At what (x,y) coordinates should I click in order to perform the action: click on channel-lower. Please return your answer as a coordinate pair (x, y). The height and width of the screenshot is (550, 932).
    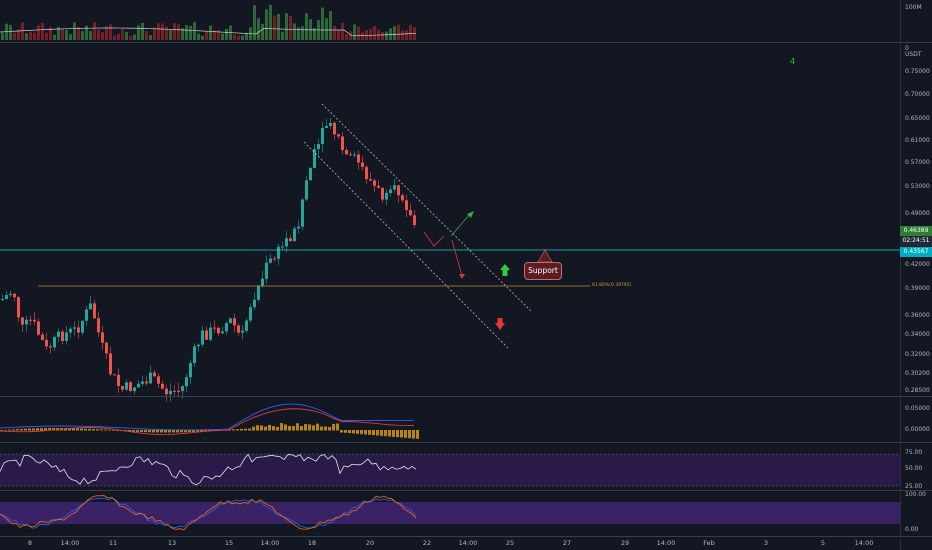
    Looking at the image, I should click on (406, 245).